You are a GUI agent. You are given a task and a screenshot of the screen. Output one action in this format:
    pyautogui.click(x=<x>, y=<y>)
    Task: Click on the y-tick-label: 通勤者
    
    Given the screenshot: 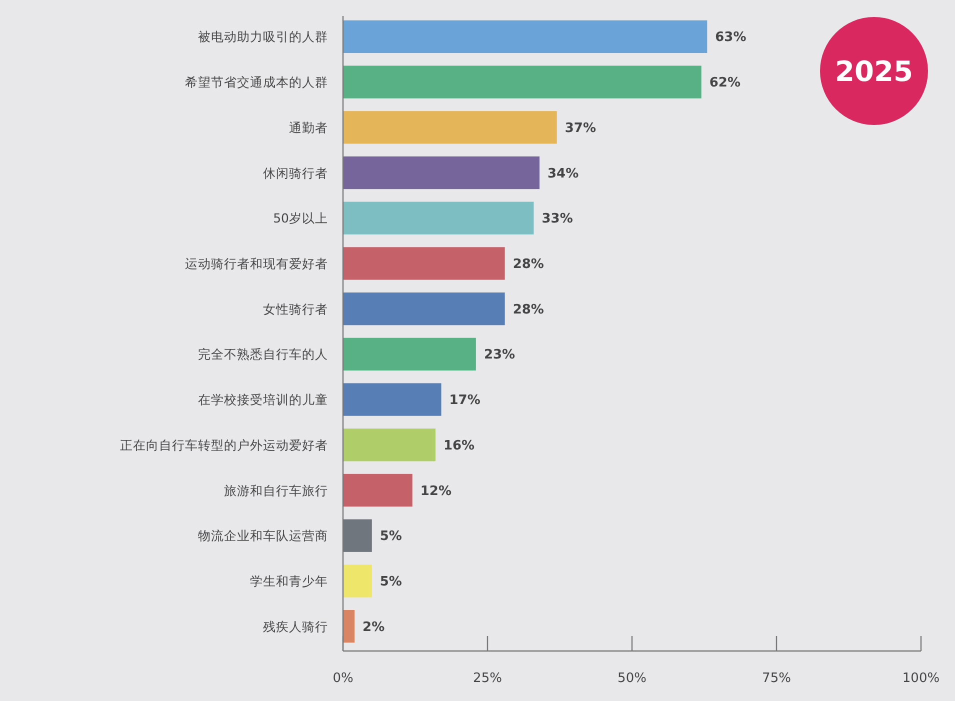 What is the action you would take?
    pyautogui.click(x=308, y=127)
    